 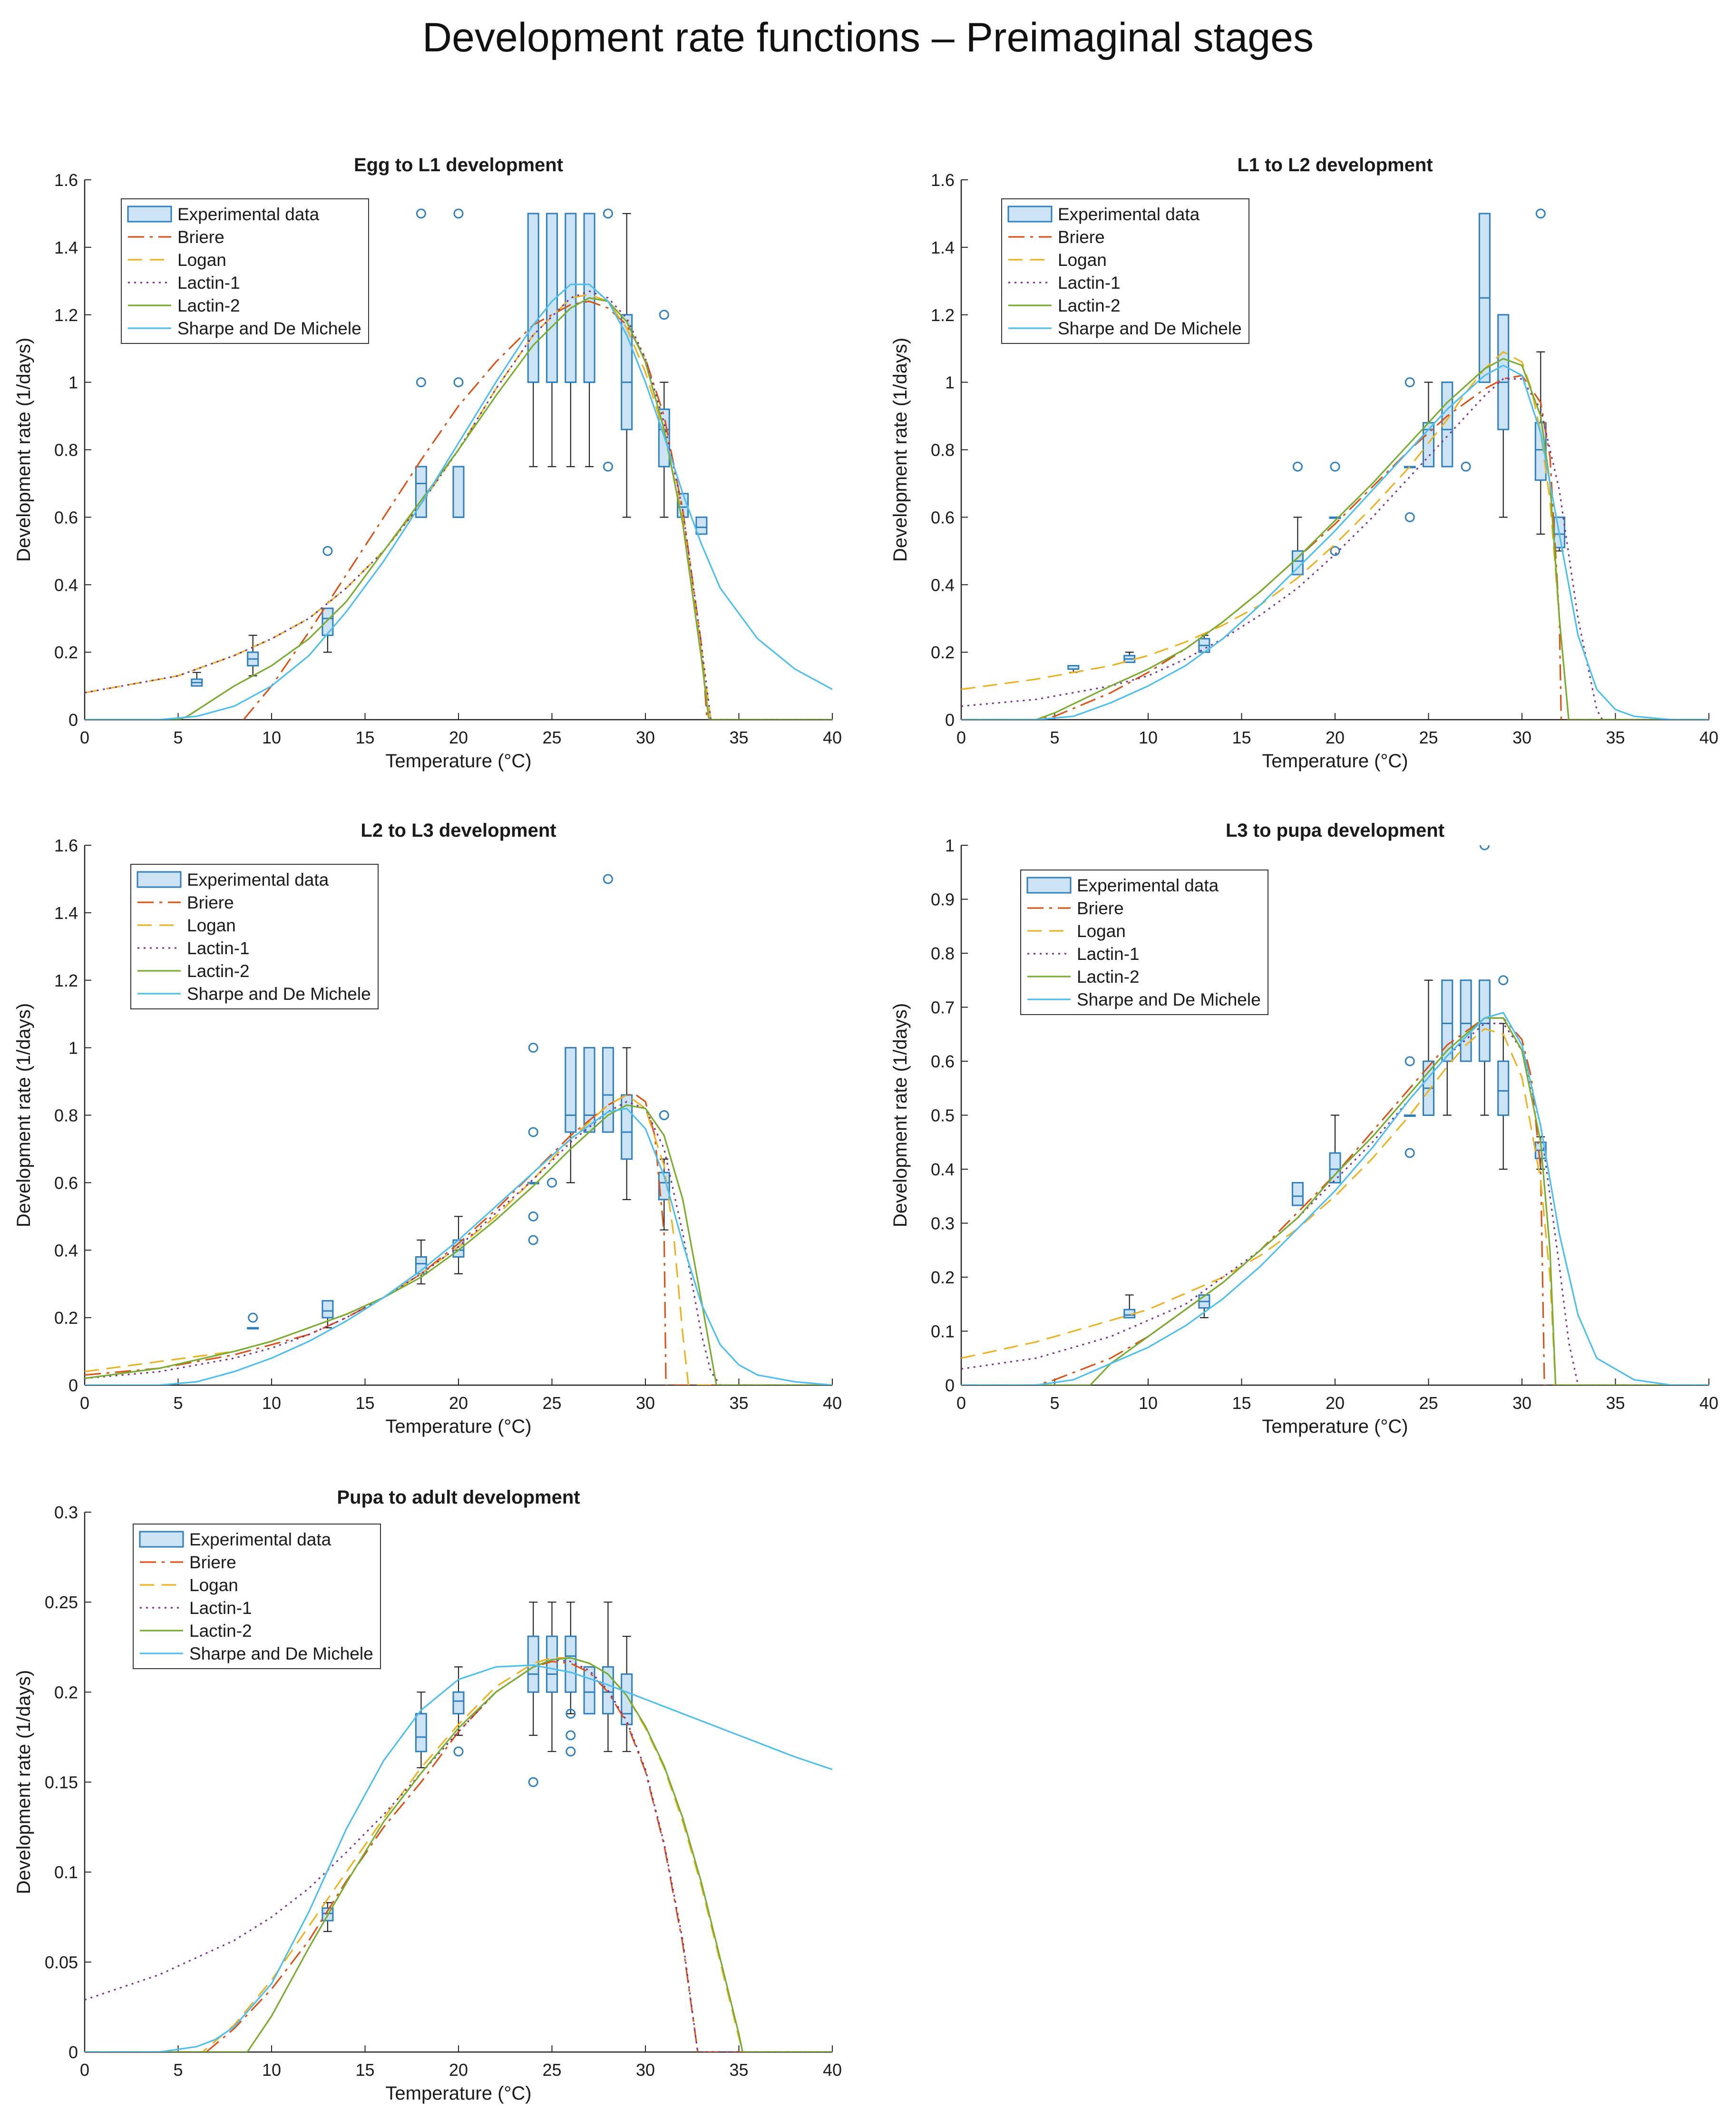 What do you see at coordinates (197, 679) in the screenshot?
I see `box-t6` at bounding box center [197, 679].